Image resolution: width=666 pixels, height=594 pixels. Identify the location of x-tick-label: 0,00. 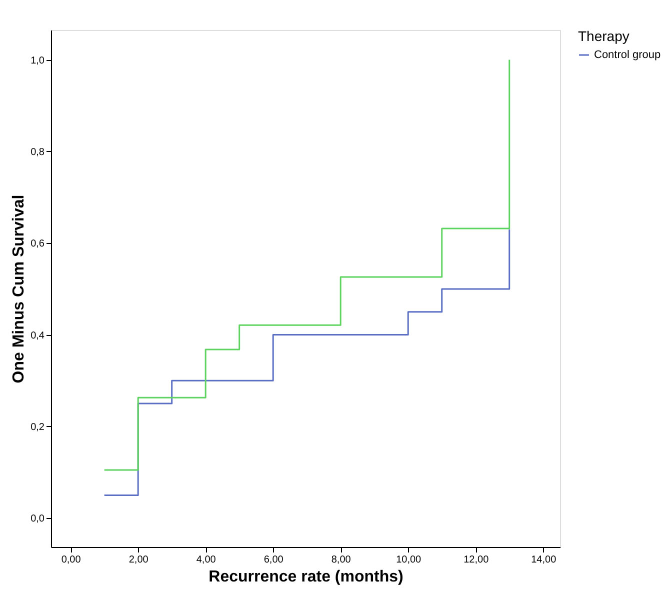
(71, 560).